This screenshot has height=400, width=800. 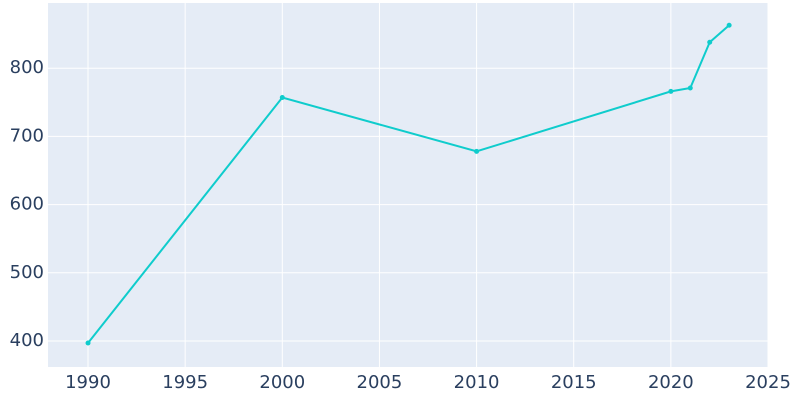 What do you see at coordinates (27, 340) in the screenshot?
I see `y-tick-label: 400` at bounding box center [27, 340].